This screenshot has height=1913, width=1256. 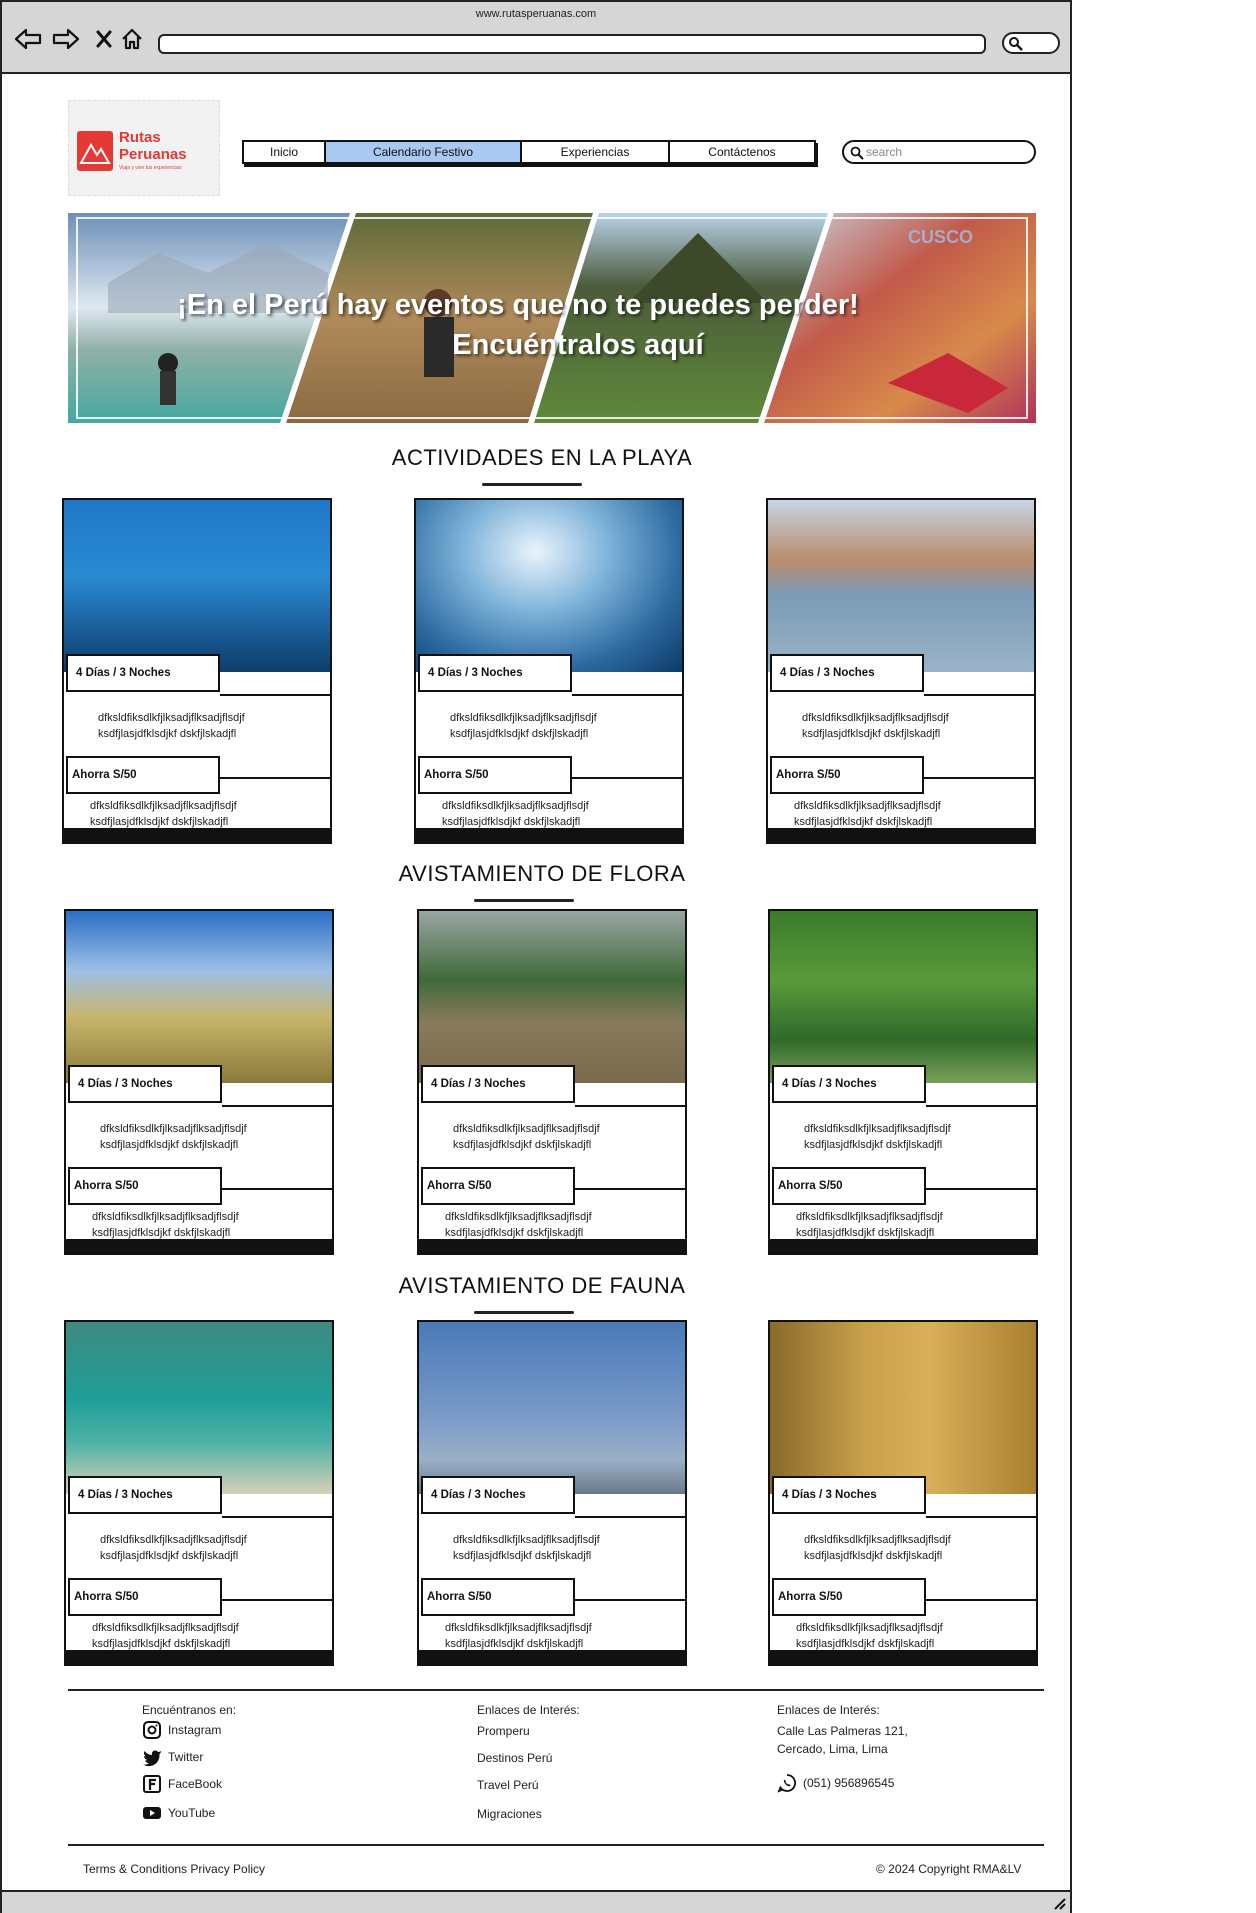 I want to click on logo-title: Rutas Peruanas, so click(x=153, y=146).